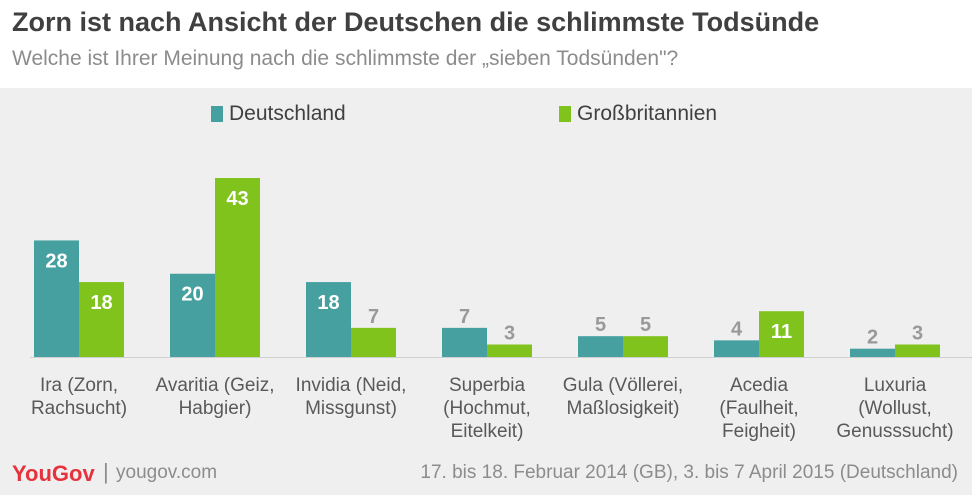  I want to click on legend-swatch-grossbritannien, so click(565, 114).